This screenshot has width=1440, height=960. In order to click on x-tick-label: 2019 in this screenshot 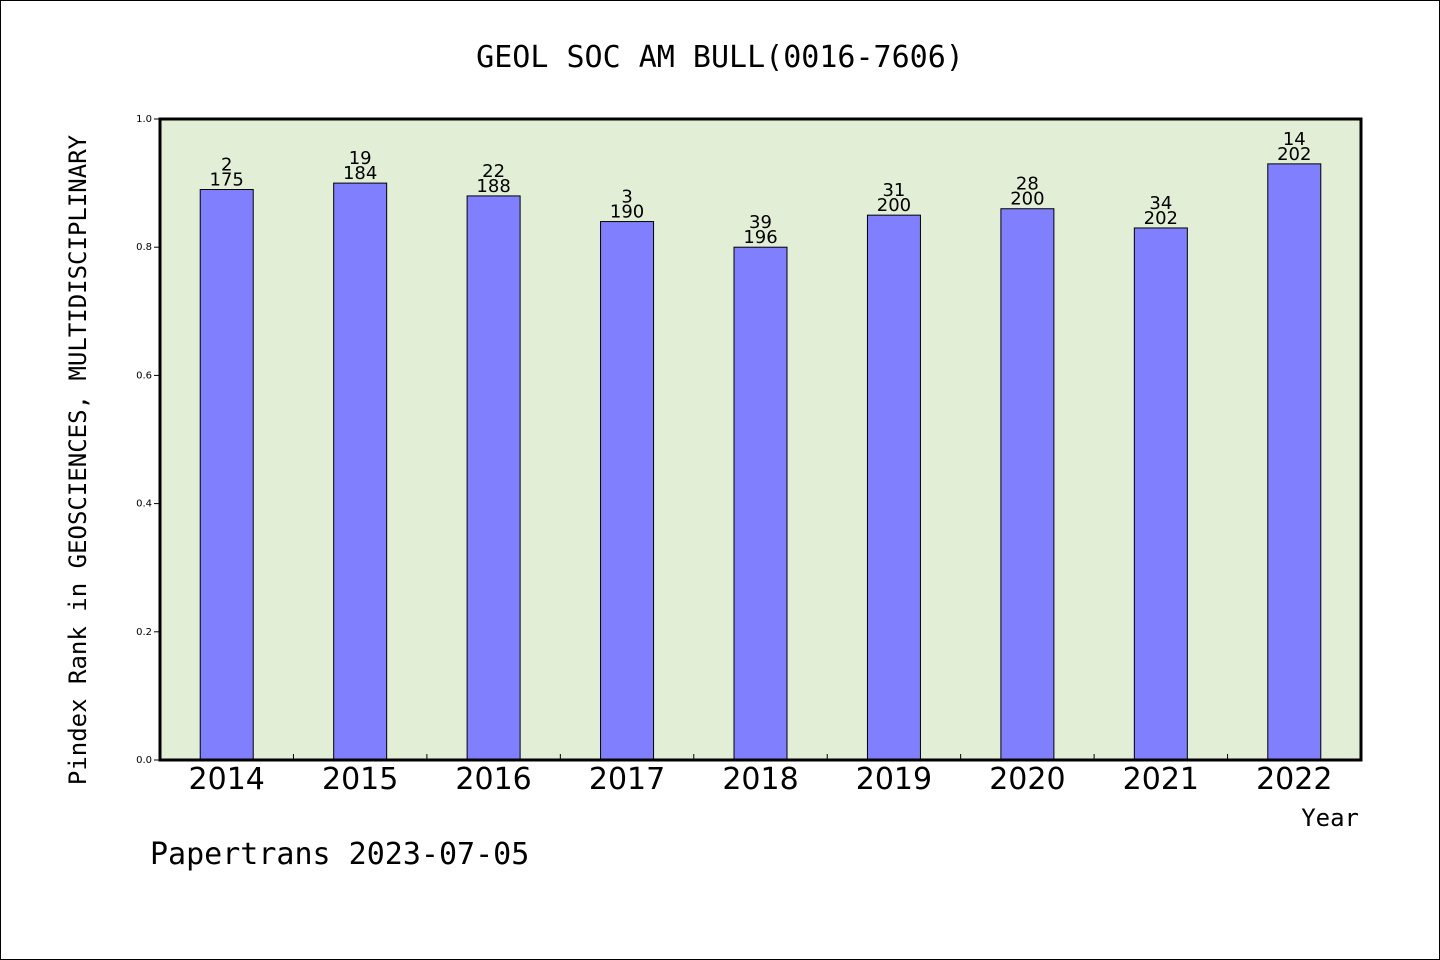, I will do `click(894, 779)`.